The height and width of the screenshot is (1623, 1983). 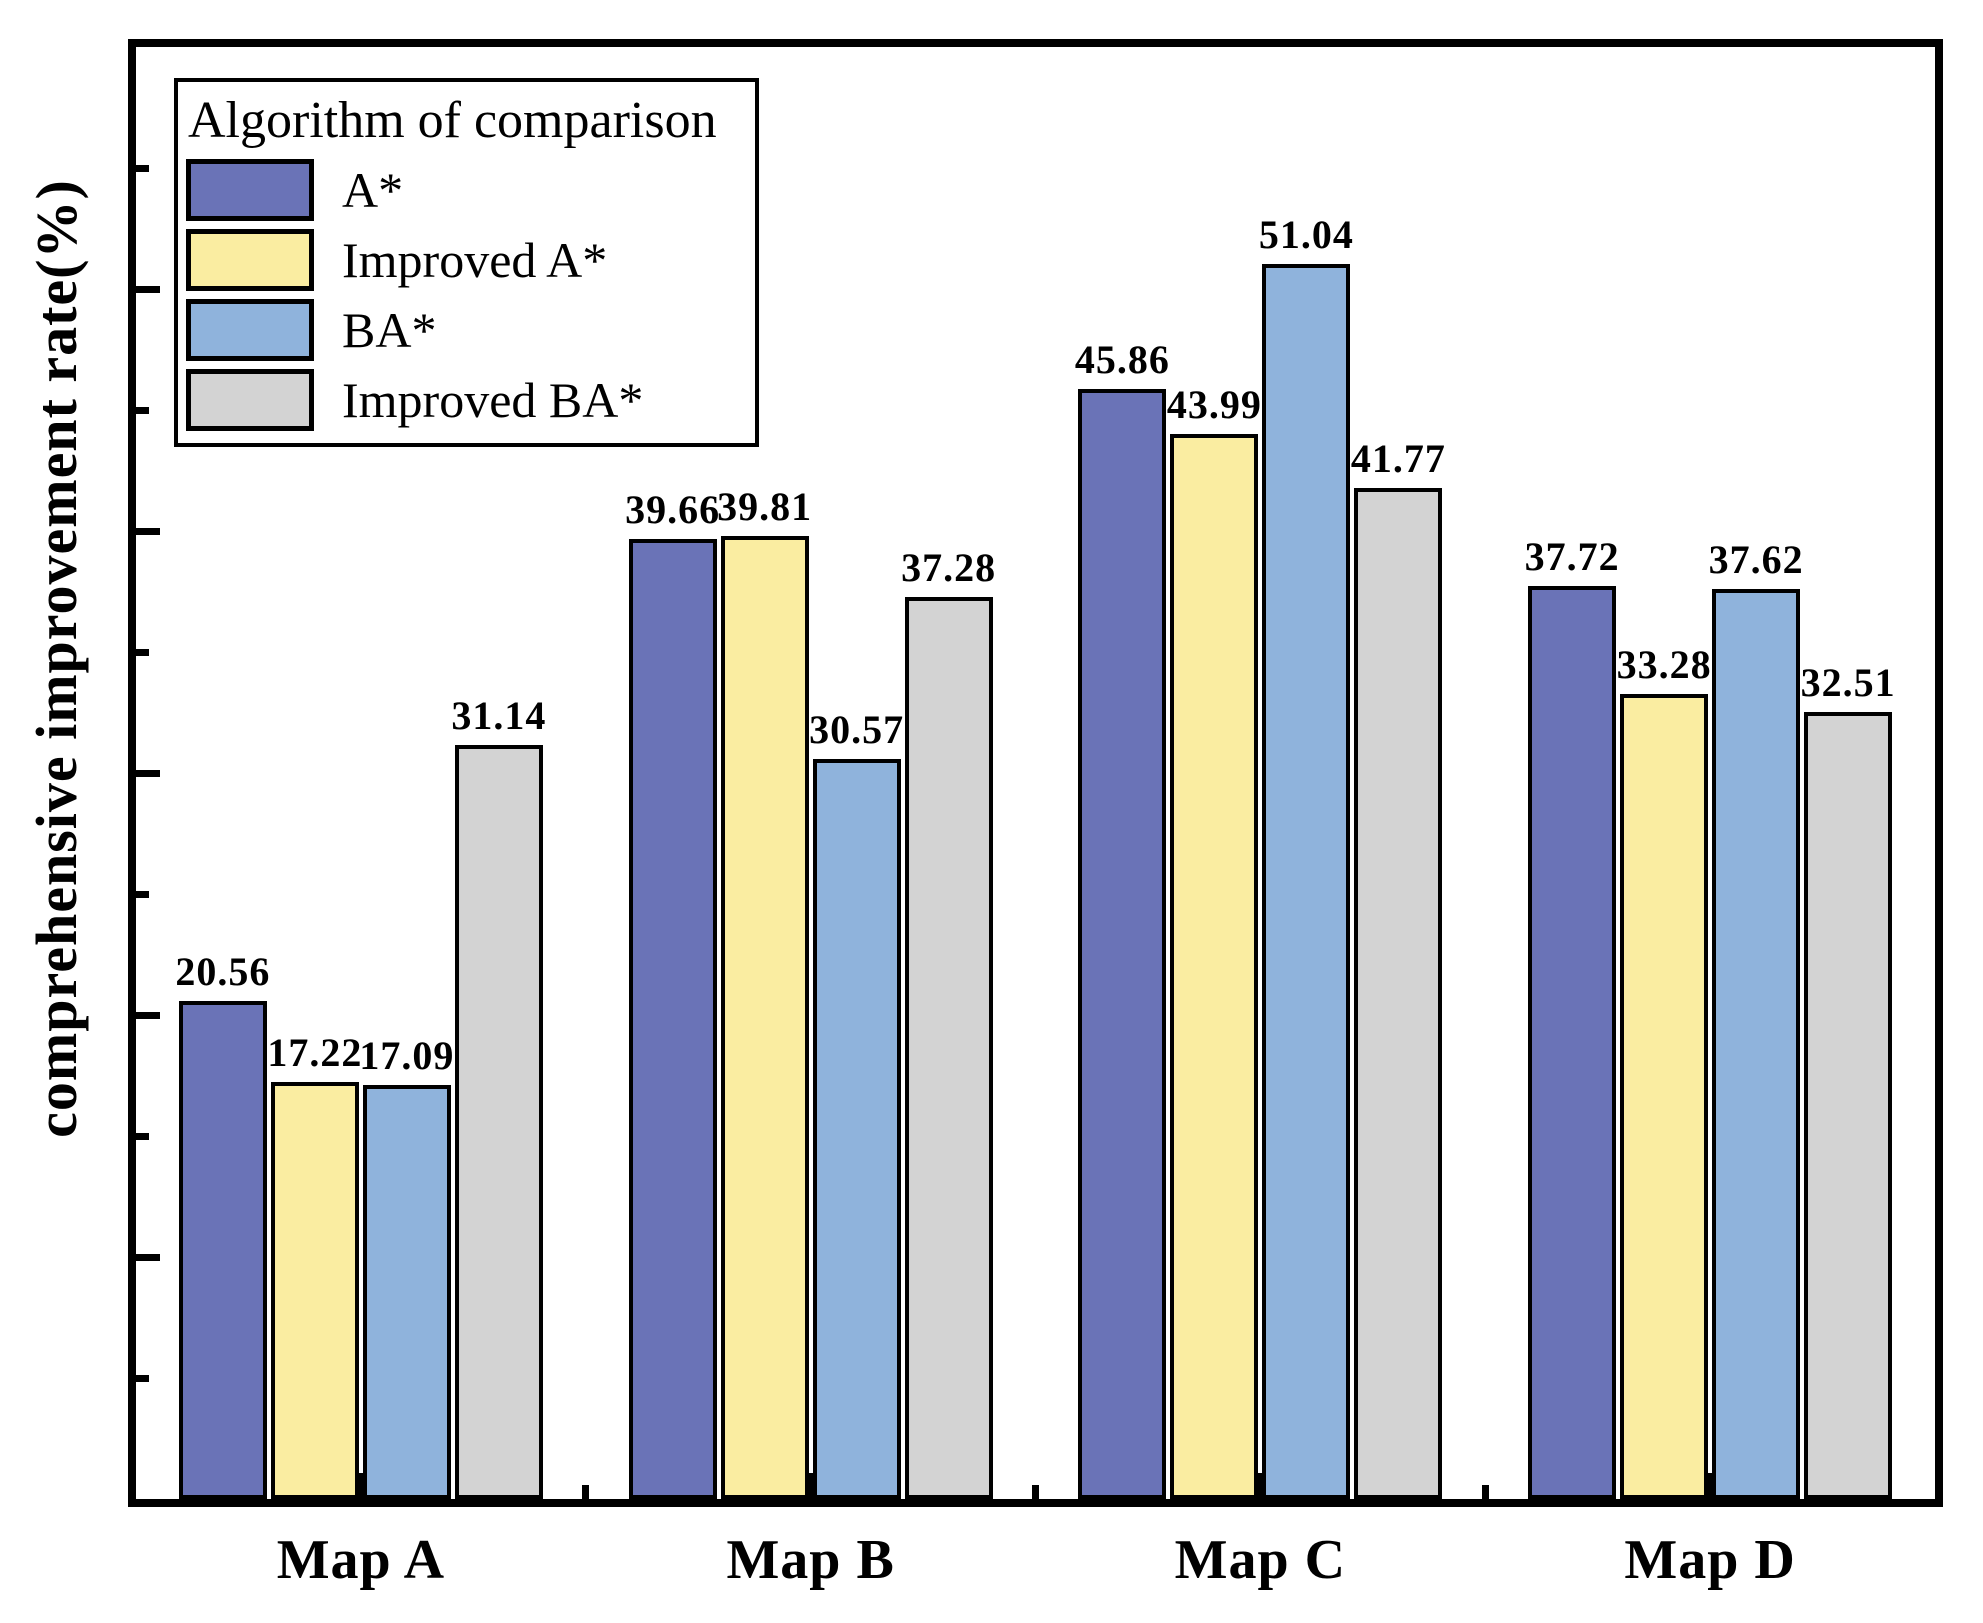 I want to click on bar-value-label: 45.86, so click(x=1122, y=360).